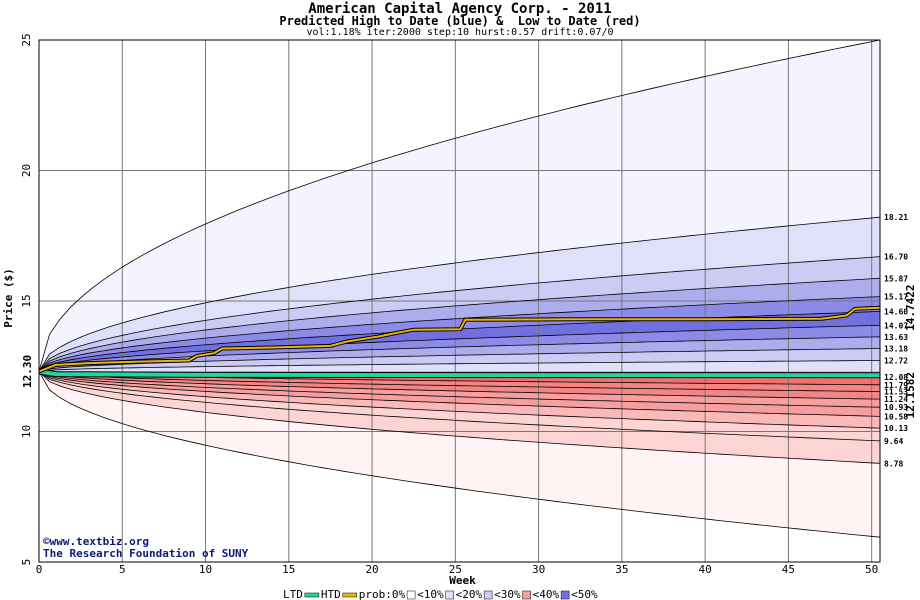 This screenshot has height=600, width=920. I want to click on lower-end-label: 11.53, so click(896, 392).